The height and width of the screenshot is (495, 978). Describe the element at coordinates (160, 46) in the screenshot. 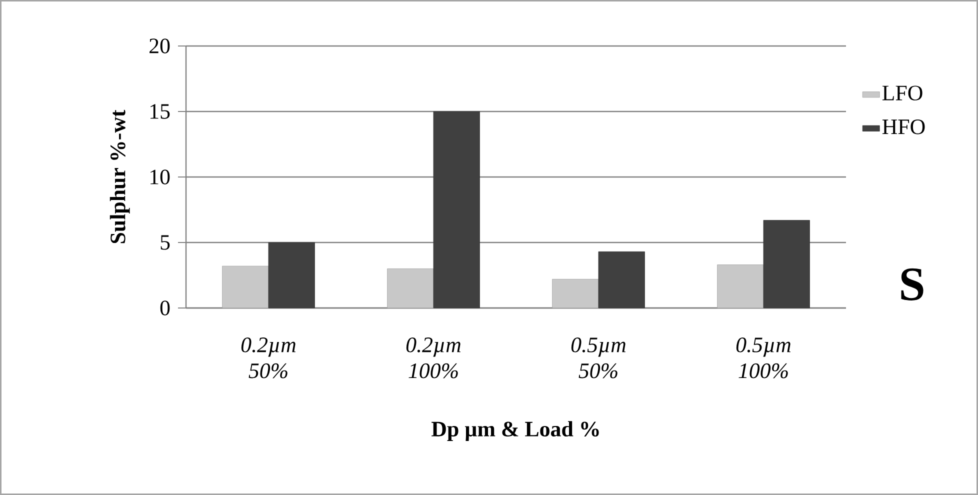

I see `y-tick-label: 20` at that location.